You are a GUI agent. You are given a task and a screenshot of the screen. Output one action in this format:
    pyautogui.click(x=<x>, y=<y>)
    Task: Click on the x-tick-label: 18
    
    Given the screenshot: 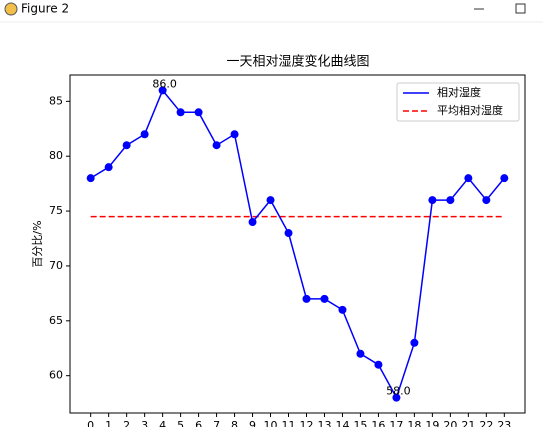 What is the action you would take?
    pyautogui.click(x=414, y=423)
    